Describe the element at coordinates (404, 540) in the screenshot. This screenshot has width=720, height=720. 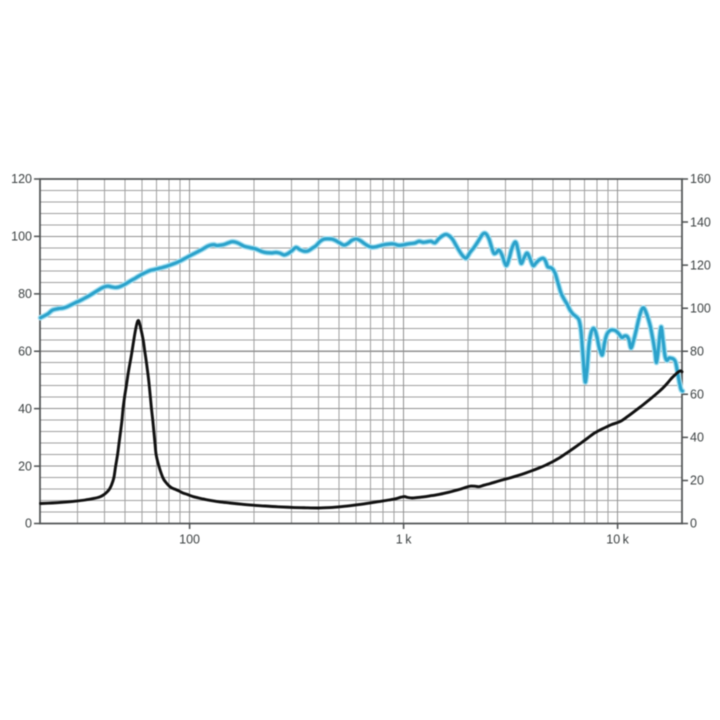
I see `svg-text: 1 k` at that location.